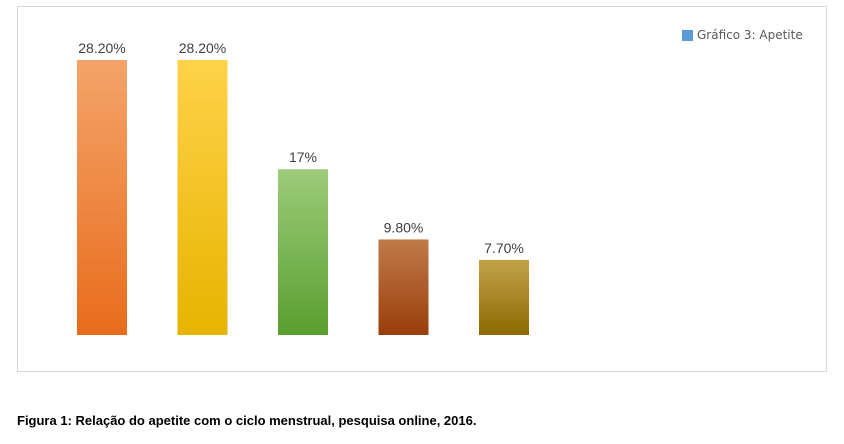 Image resolution: width=844 pixels, height=444 pixels. I want to click on legend-label: Gráfico 3: Apetite, so click(750, 35).